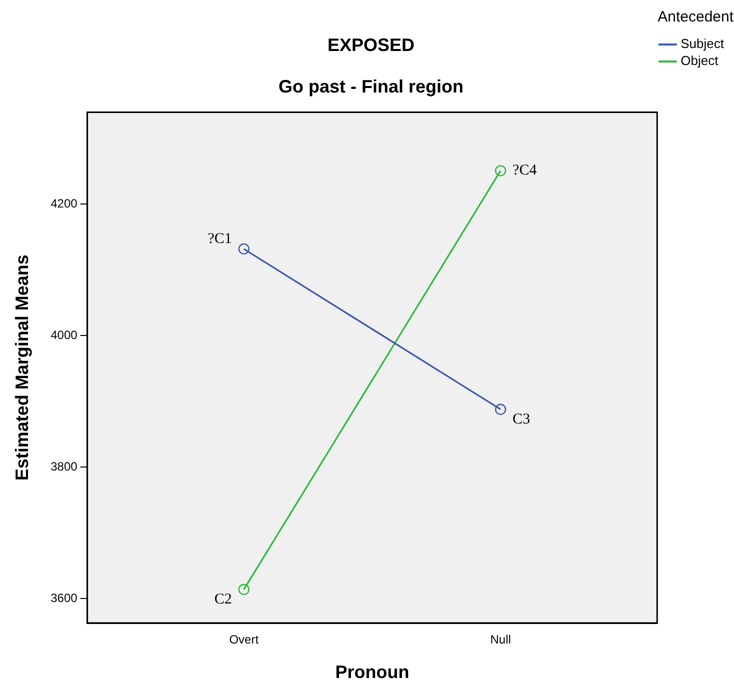 This screenshot has width=734, height=694. I want to click on legend-label: Subject, so click(702, 44).